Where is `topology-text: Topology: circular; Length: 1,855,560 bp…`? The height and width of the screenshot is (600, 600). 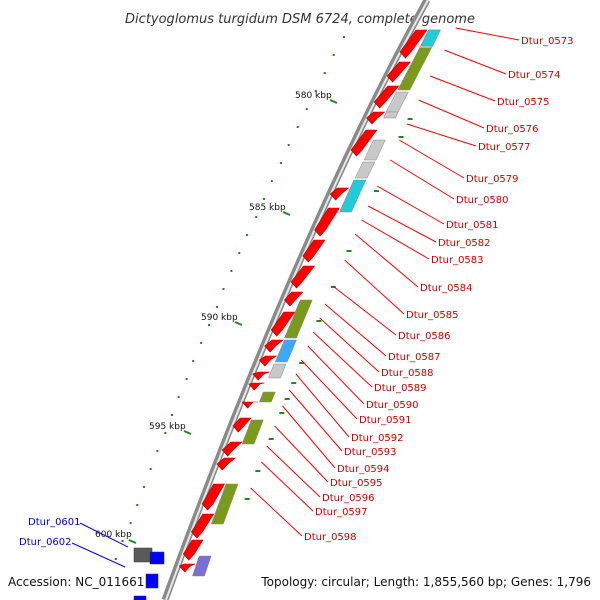
topology-text: Topology: circular; Length: 1,855,560 bp… is located at coordinates (425, 582).